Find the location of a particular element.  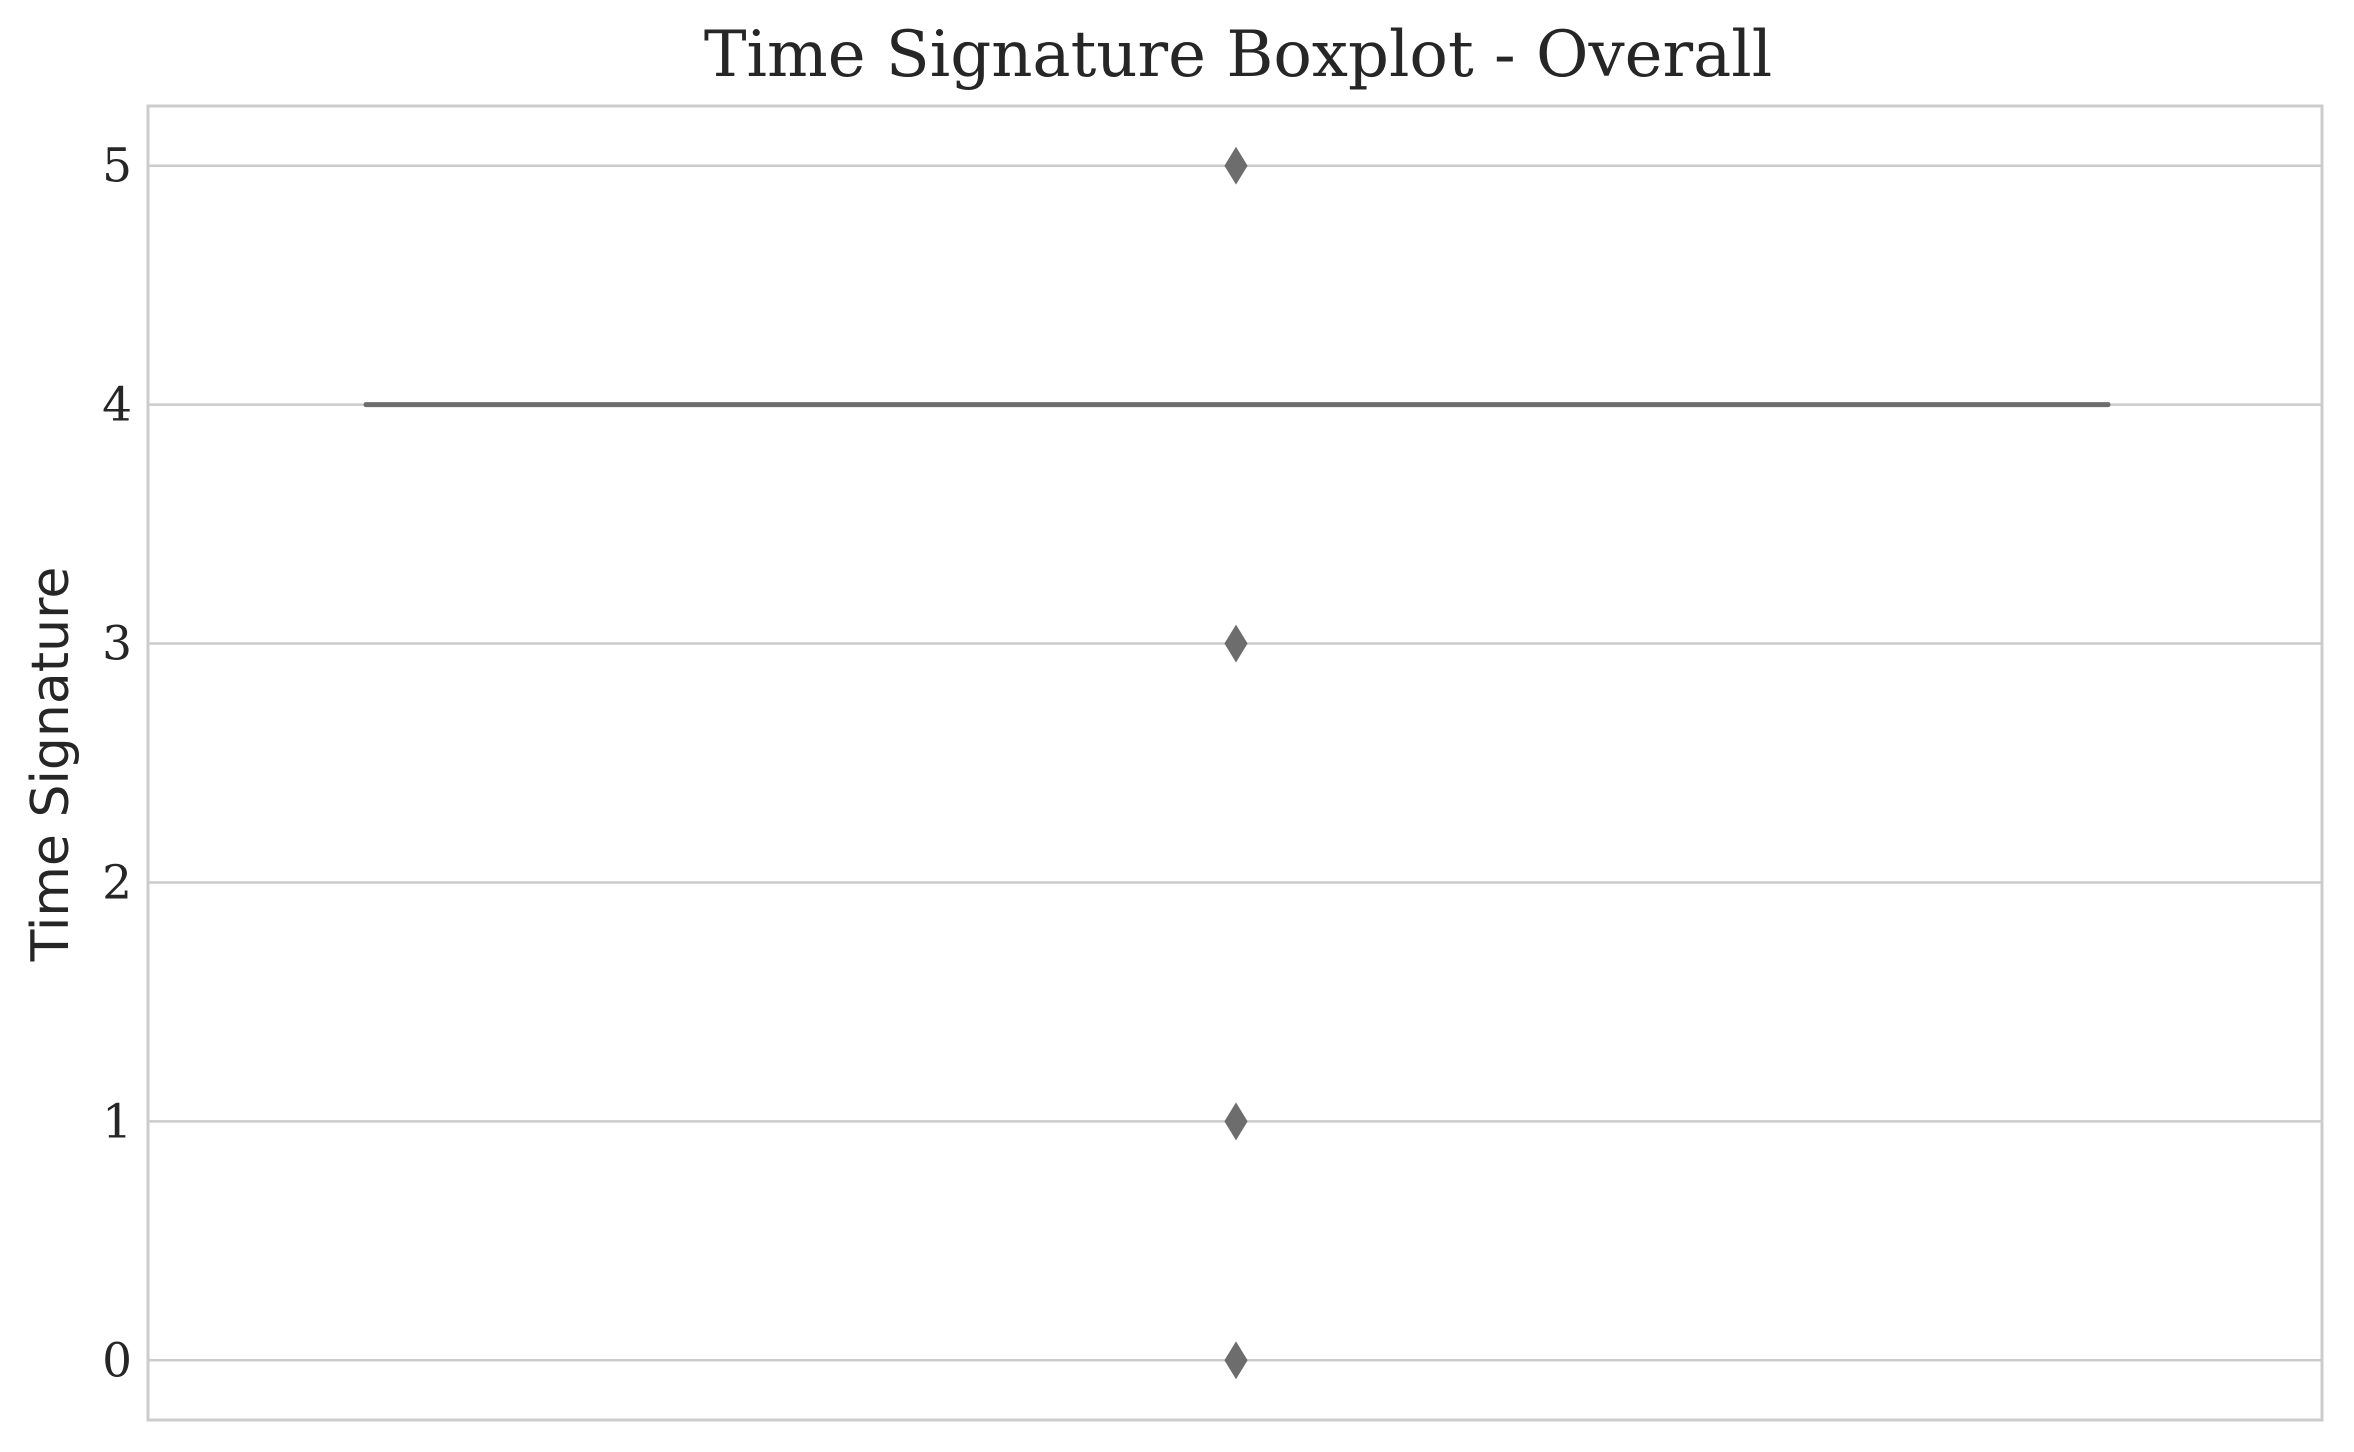

y-tick-labels: 0 1 2 3 4 5 is located at coordinates (117, 764).